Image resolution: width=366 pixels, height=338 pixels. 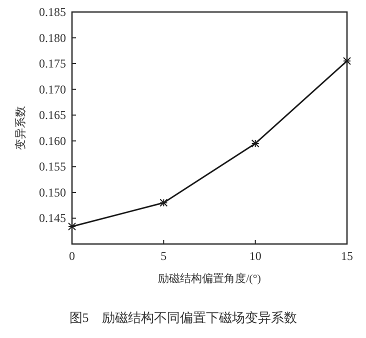 What do you see at coordinates (52, 115) in the screenshot?
I see `y-tick-label: 0.165` at bounding box center [52, 115].